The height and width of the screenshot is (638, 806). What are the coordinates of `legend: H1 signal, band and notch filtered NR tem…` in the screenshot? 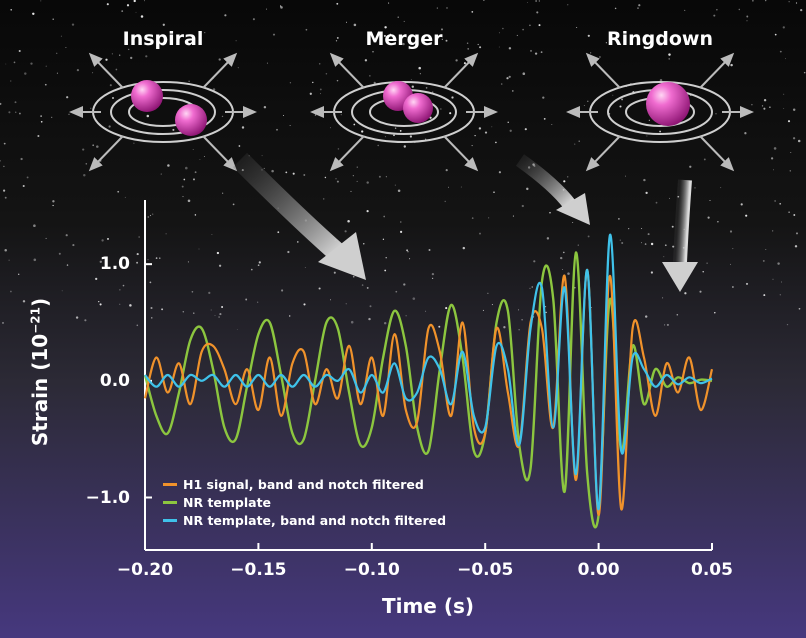 It's located at (304, 502).